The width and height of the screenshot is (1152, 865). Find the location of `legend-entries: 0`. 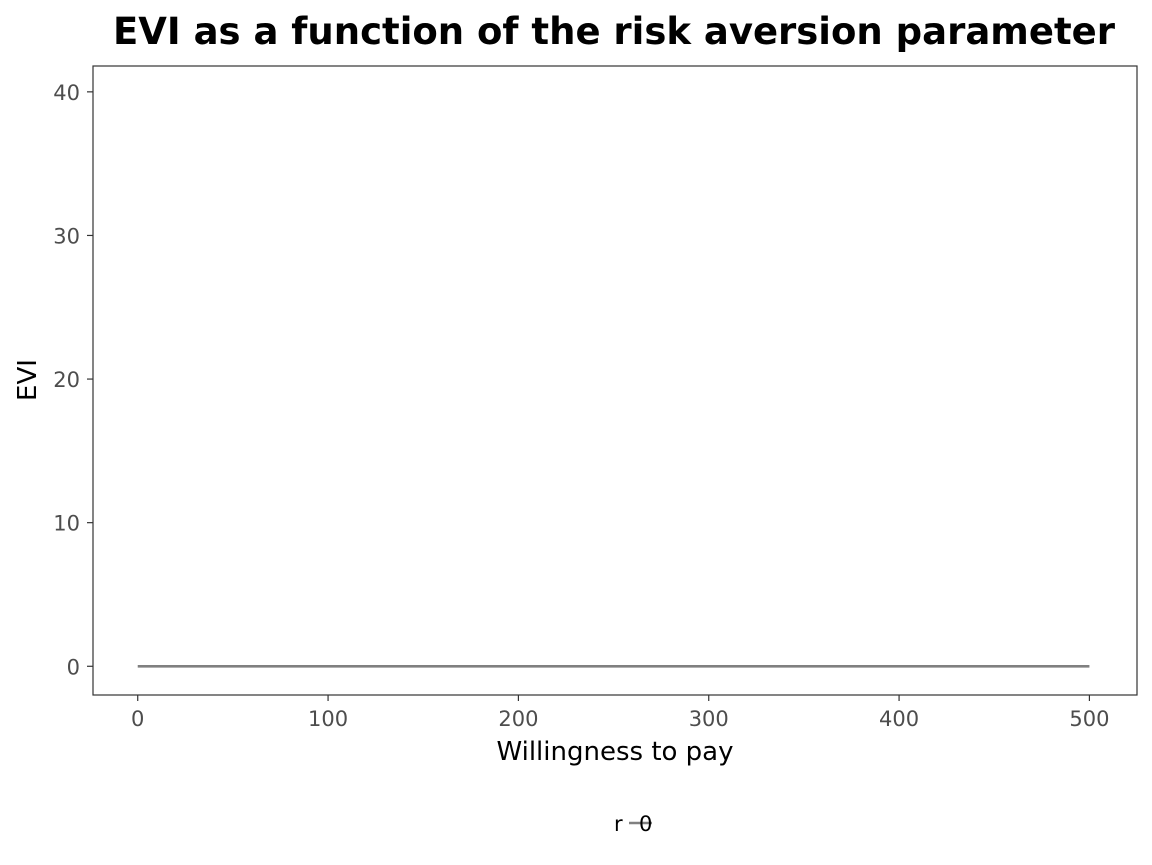

legend-entries: 0 is located at coordinates (640, 824).